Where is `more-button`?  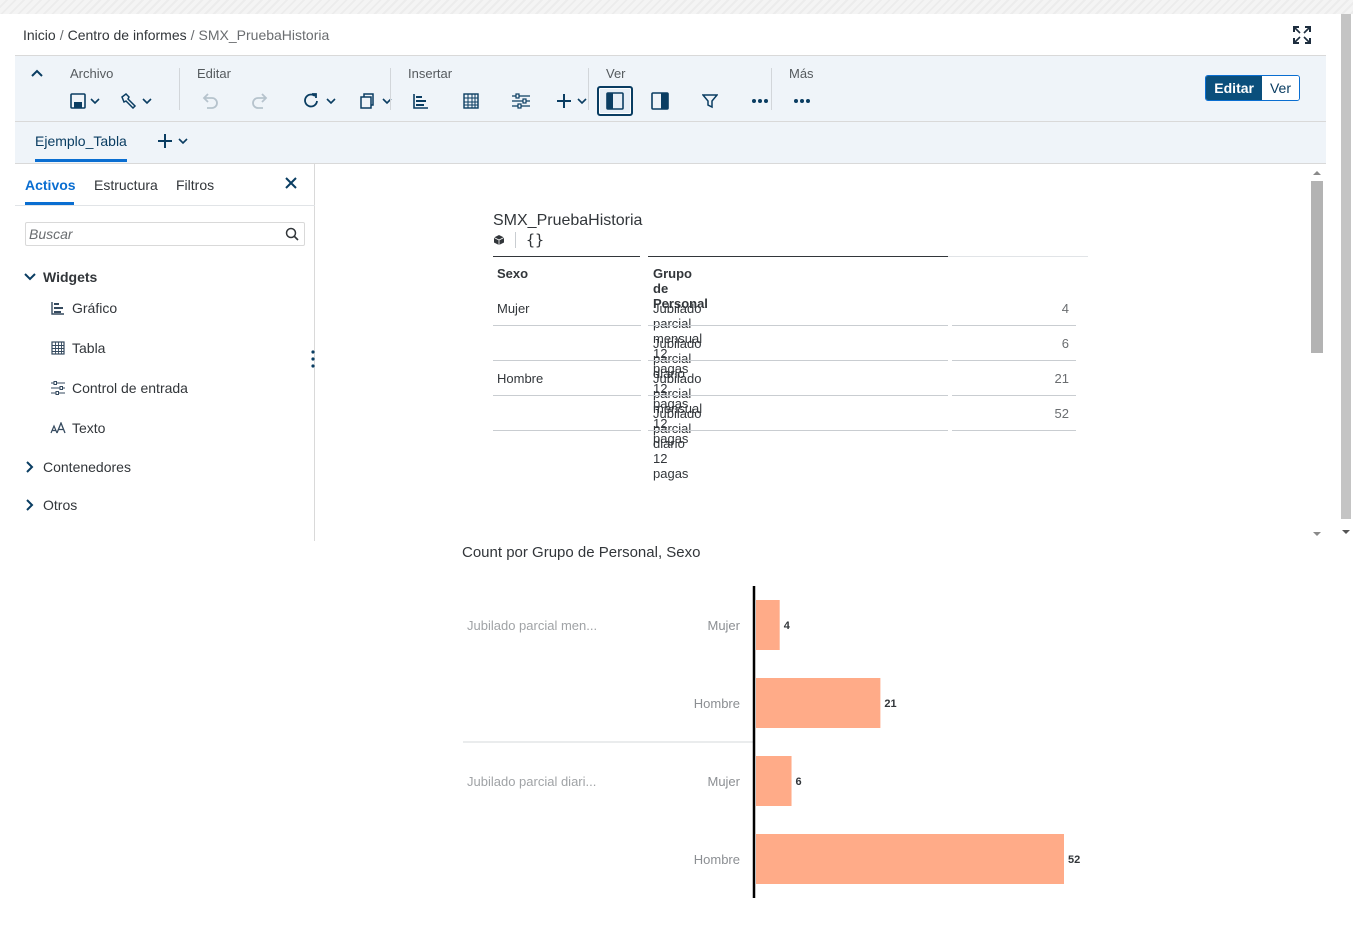 more-button is located at coordinates (802, 101).